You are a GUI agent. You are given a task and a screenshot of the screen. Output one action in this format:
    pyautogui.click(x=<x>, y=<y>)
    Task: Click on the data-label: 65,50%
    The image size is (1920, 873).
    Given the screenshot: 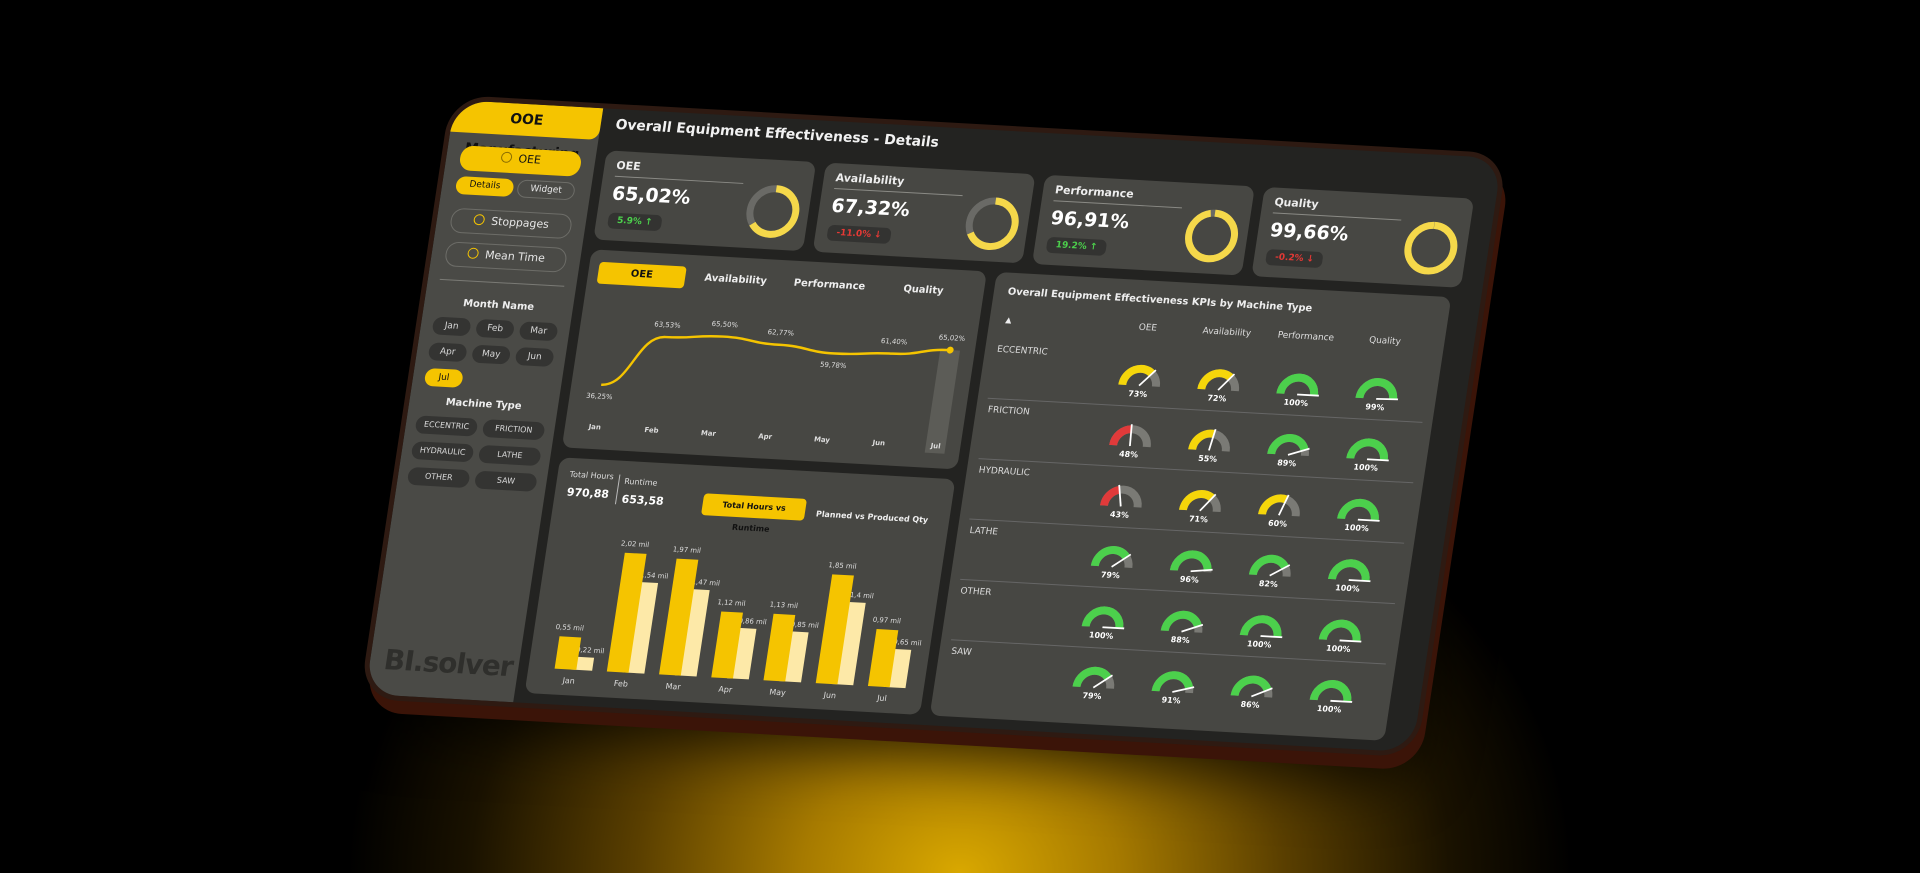 What is the action you would take?
    pyautogui.click(x=725, y=324)
    